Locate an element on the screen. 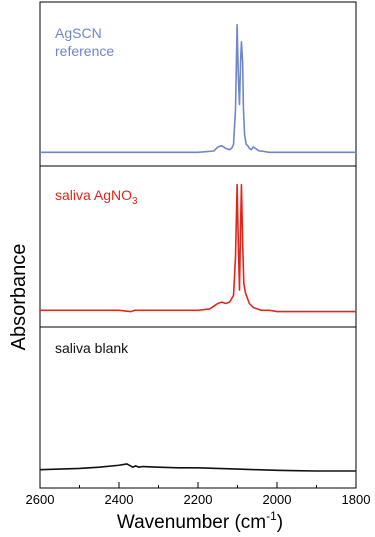 This screenshot has width=375, height=537. series-line is located at coordinates (197, 467).